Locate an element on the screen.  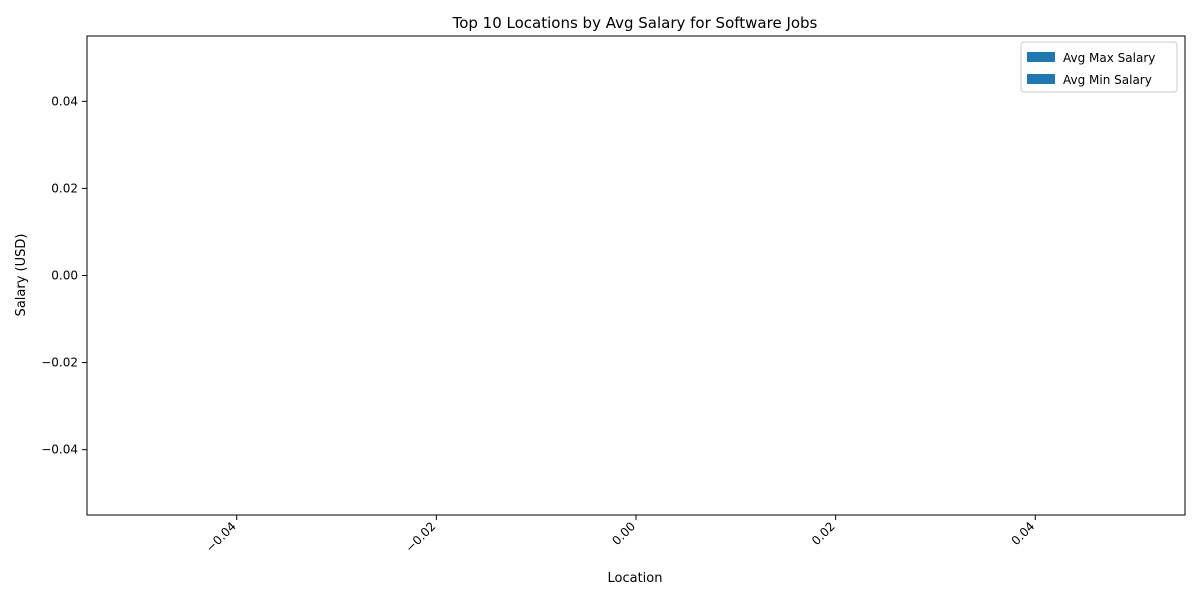
legend-label: Avg Min Salary is located at coordinates (1107, 80).